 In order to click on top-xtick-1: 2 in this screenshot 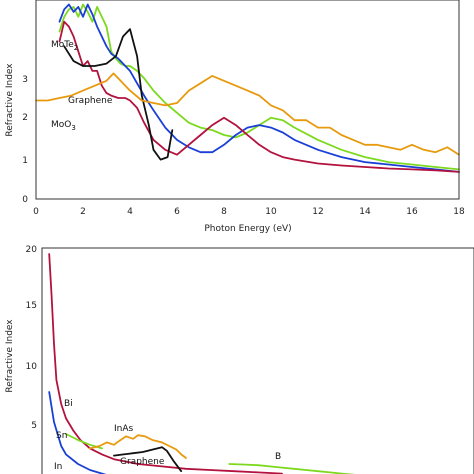, I will do `click(83, 212)`.